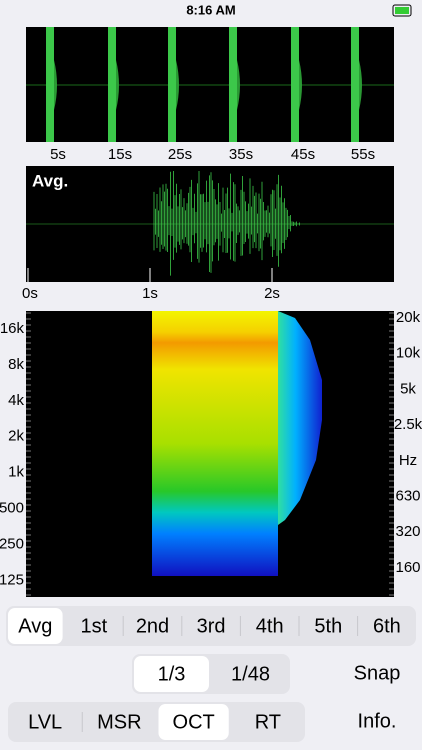  What do you see at coordinates (328, 626) in the screenshot?
I see `segment-measurement-tabs: 5th` at bounding box center [328, 626].